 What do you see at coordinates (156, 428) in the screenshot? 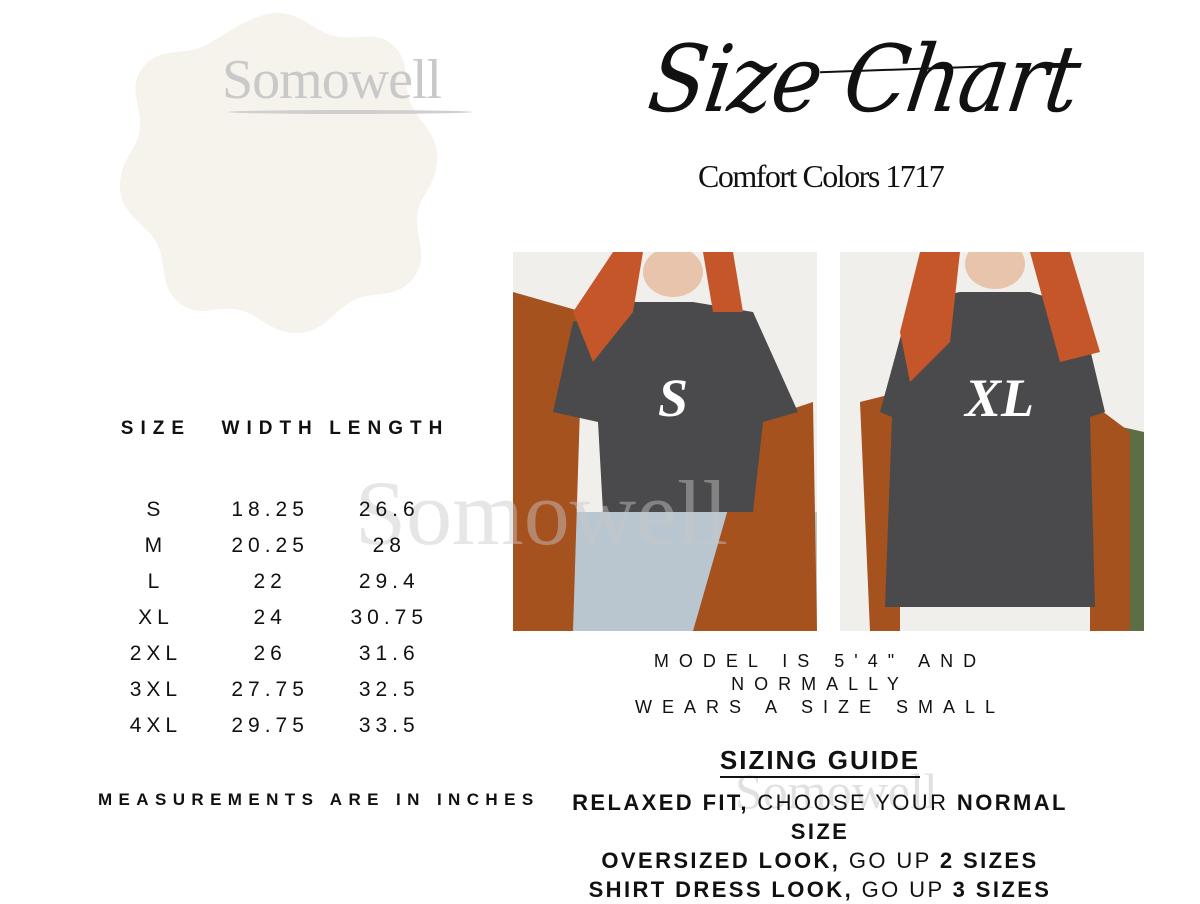
I see `header-size: SIZE` at bounding box center [156, 428].